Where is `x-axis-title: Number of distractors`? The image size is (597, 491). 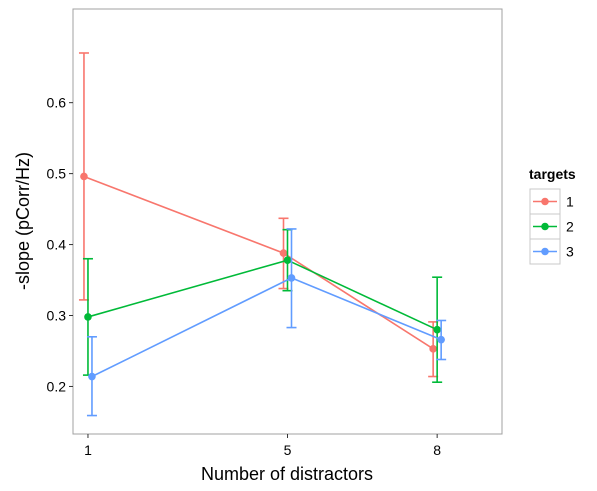 x-axis-title: Number of distractors is located at coordinates (287, 474).